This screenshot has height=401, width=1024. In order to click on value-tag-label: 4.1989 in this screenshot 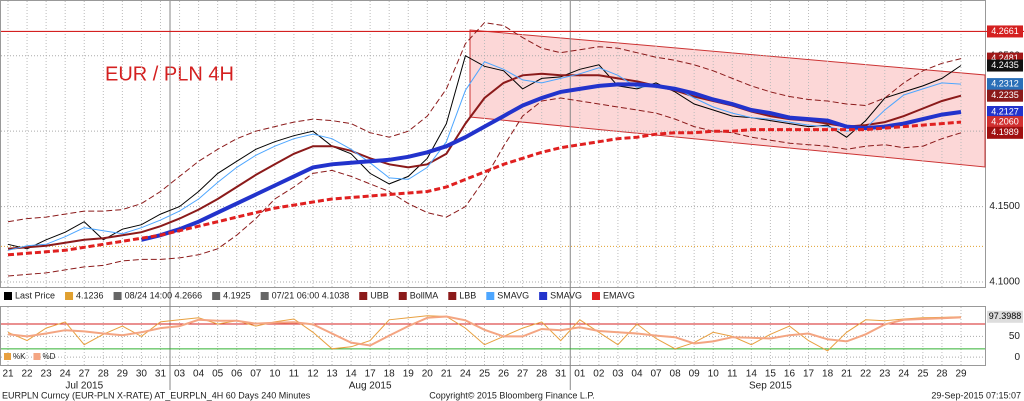, I will do `click(1005, 132)`.